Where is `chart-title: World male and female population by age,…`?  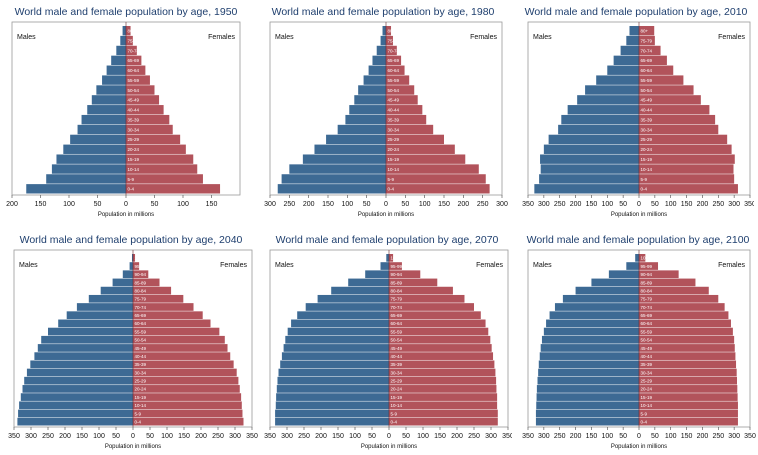
chart-title: World male and female population by age,… is located at coordinates (126, 12).